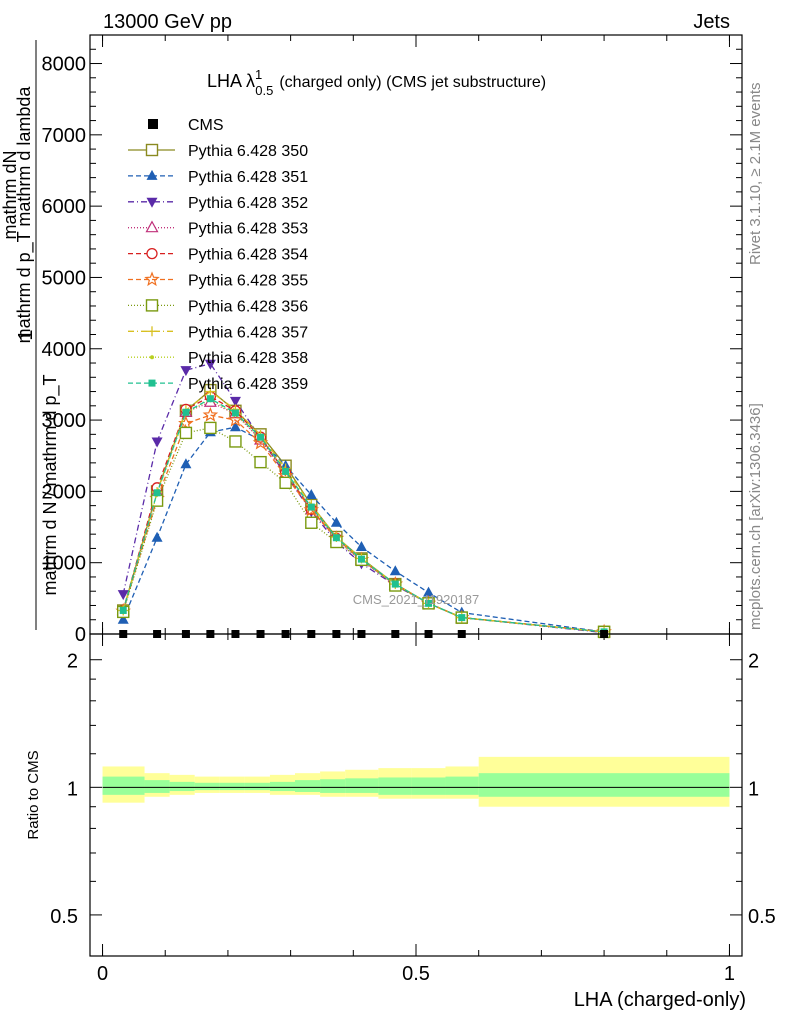  I want to click on ytick-label: 7000, so click(64, 136).